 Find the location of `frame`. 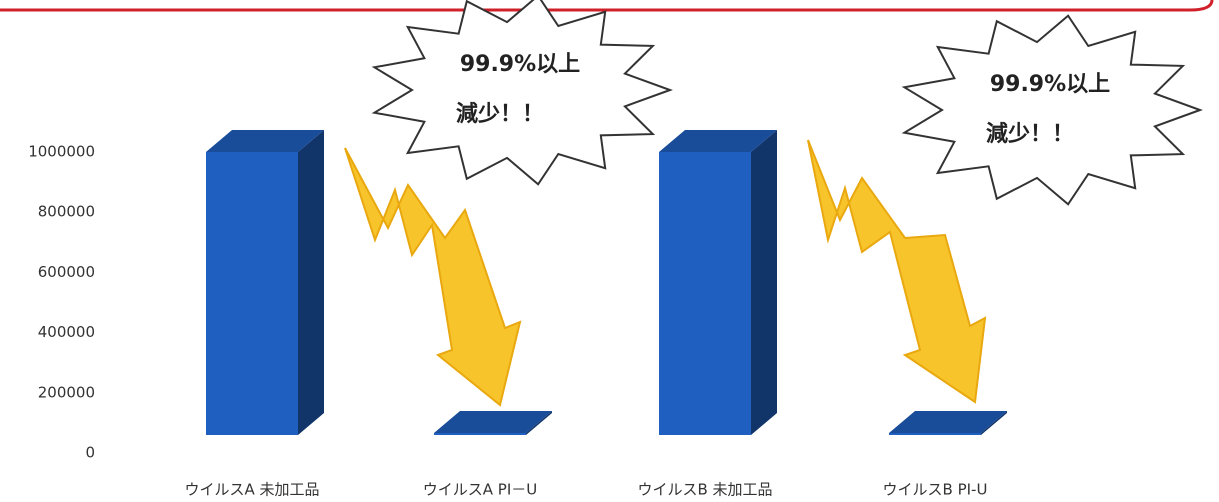

frame is located at coordinates (607, 6).